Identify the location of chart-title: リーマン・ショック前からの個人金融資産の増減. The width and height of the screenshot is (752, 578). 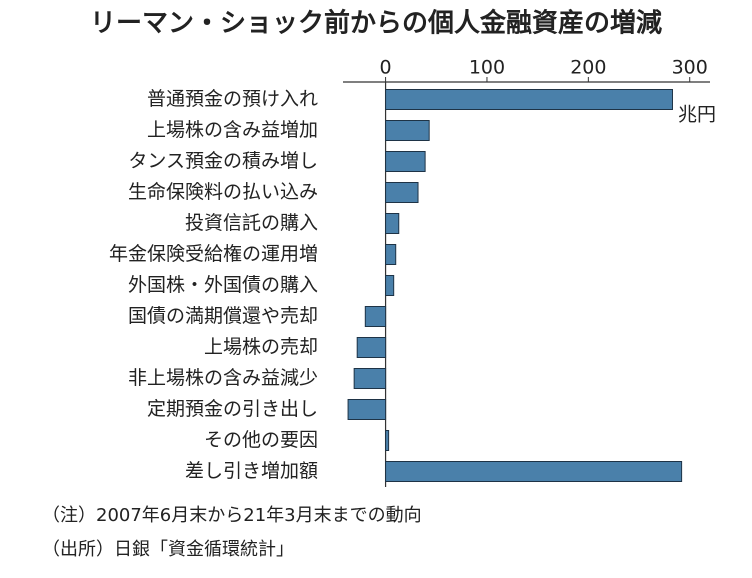
(376, 23).